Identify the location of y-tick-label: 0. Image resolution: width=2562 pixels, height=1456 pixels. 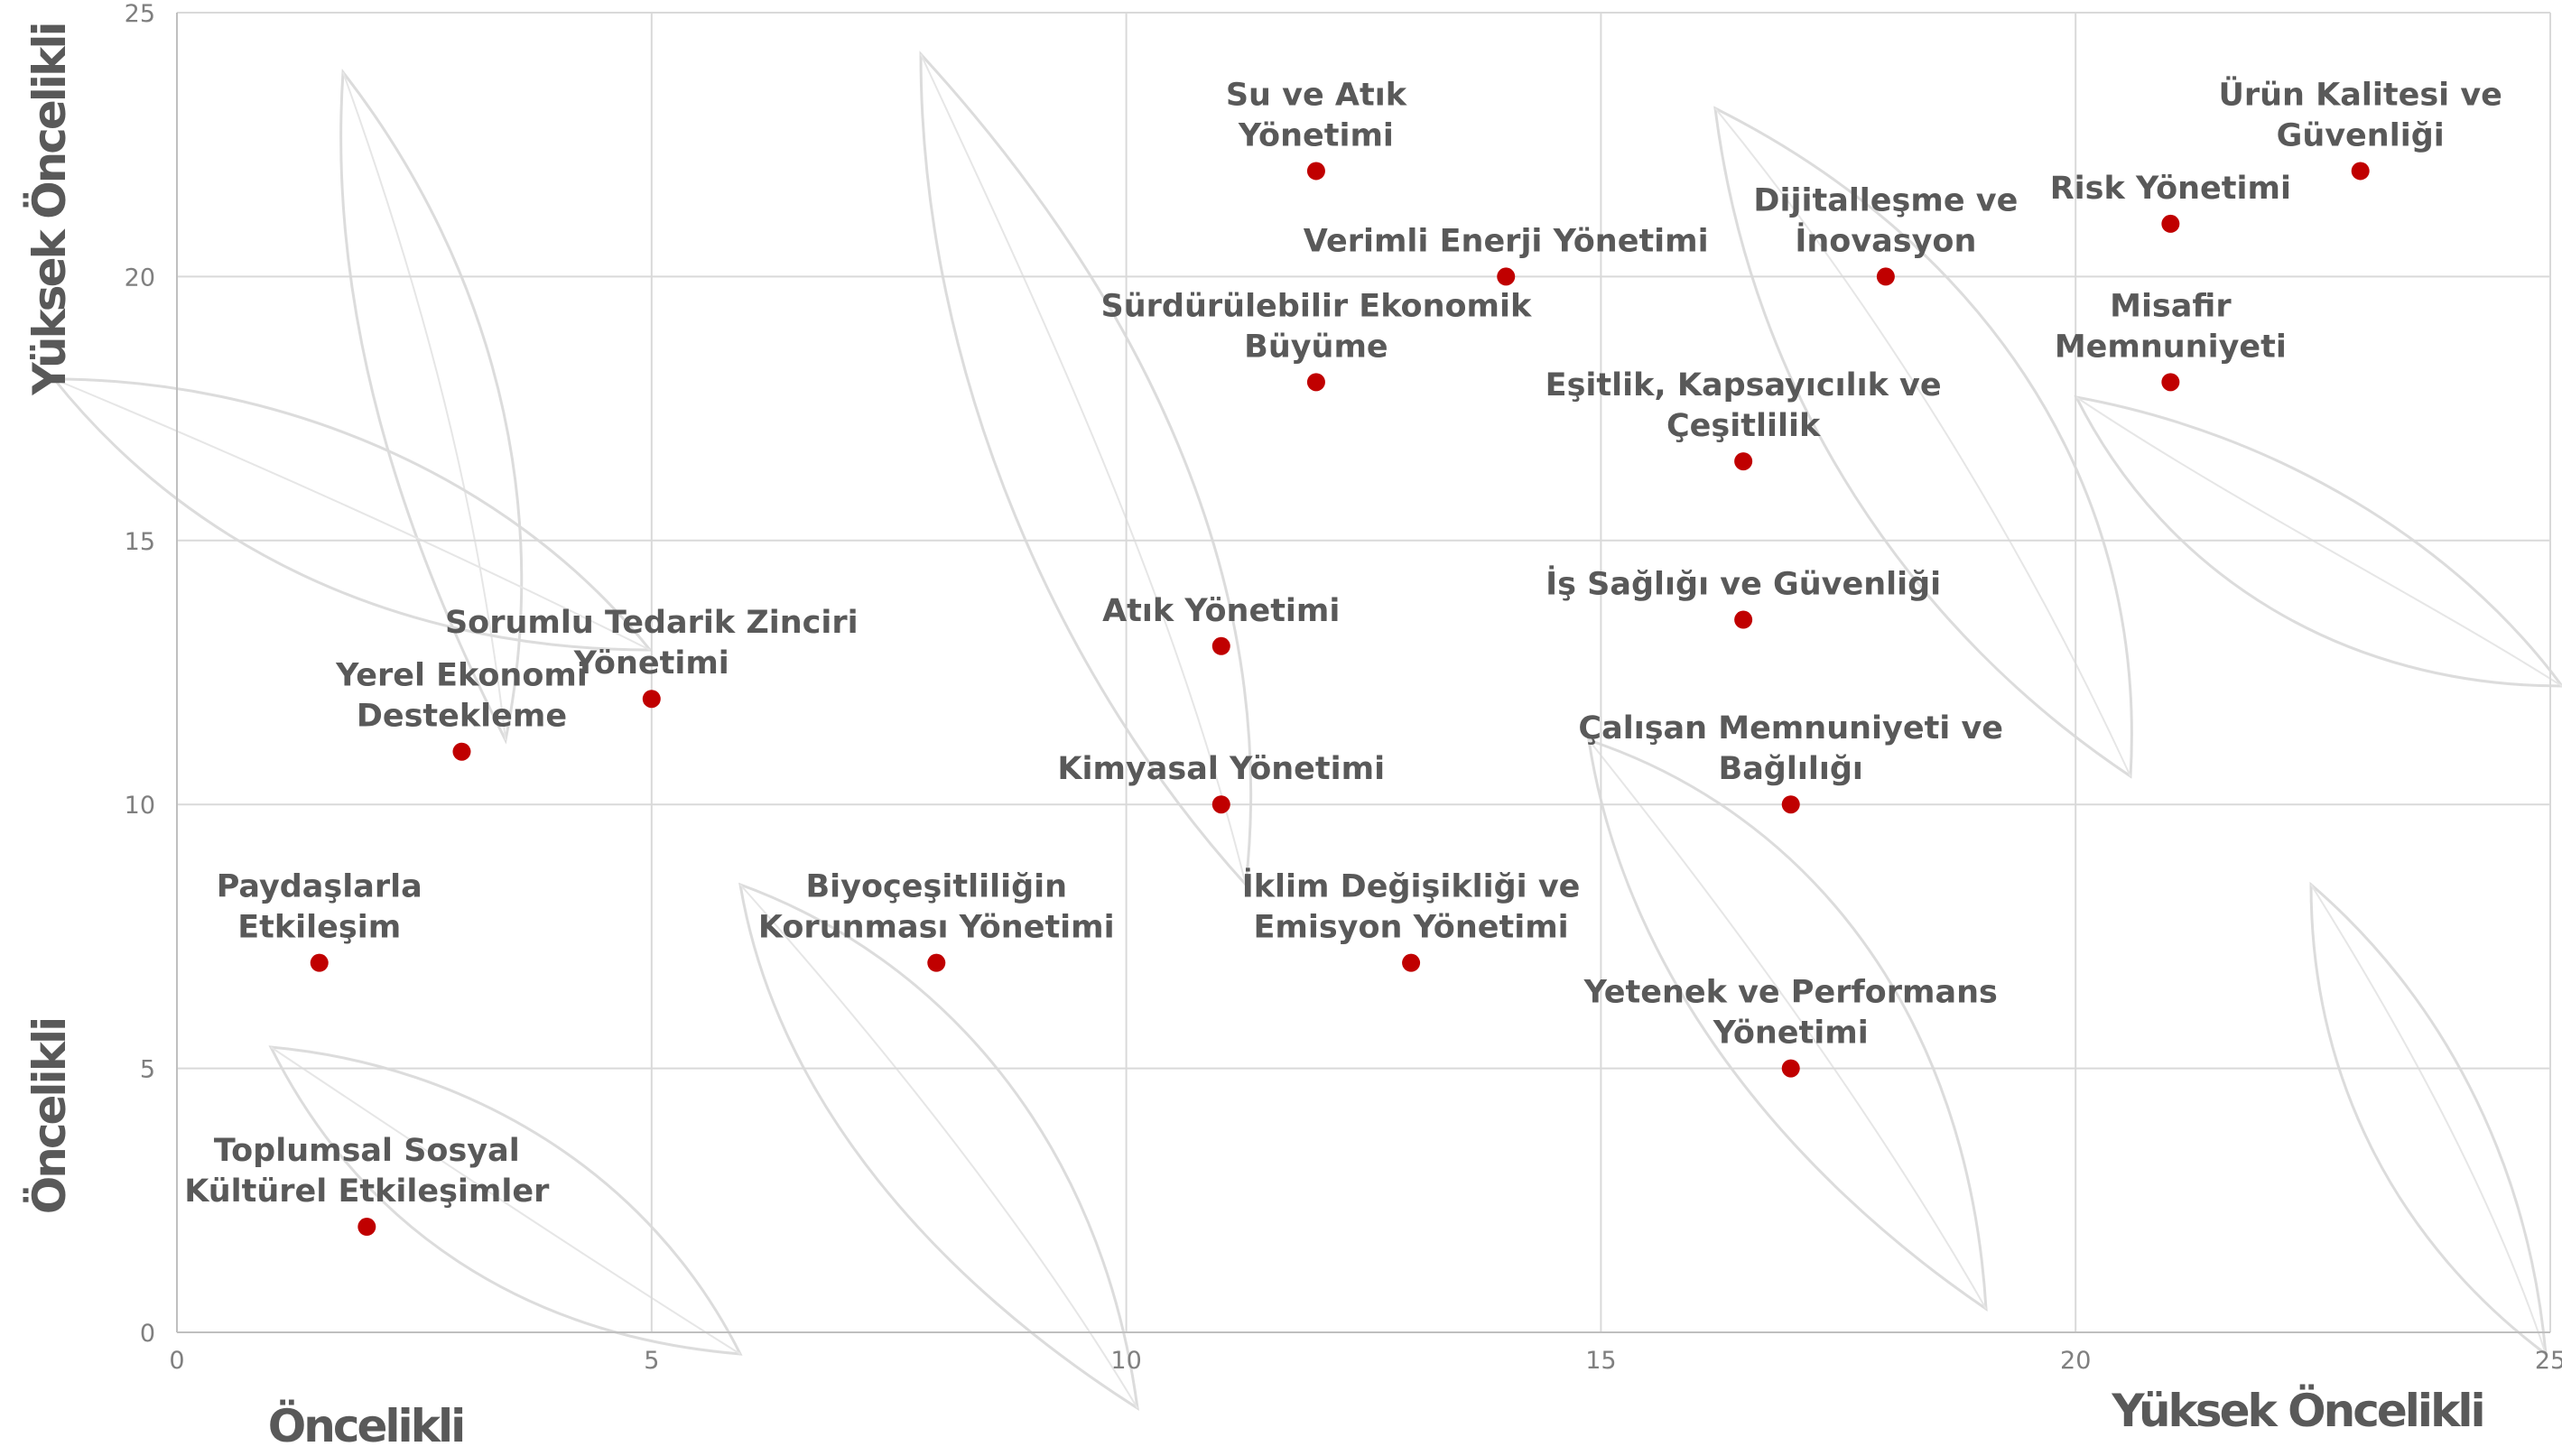
(147, 1334).